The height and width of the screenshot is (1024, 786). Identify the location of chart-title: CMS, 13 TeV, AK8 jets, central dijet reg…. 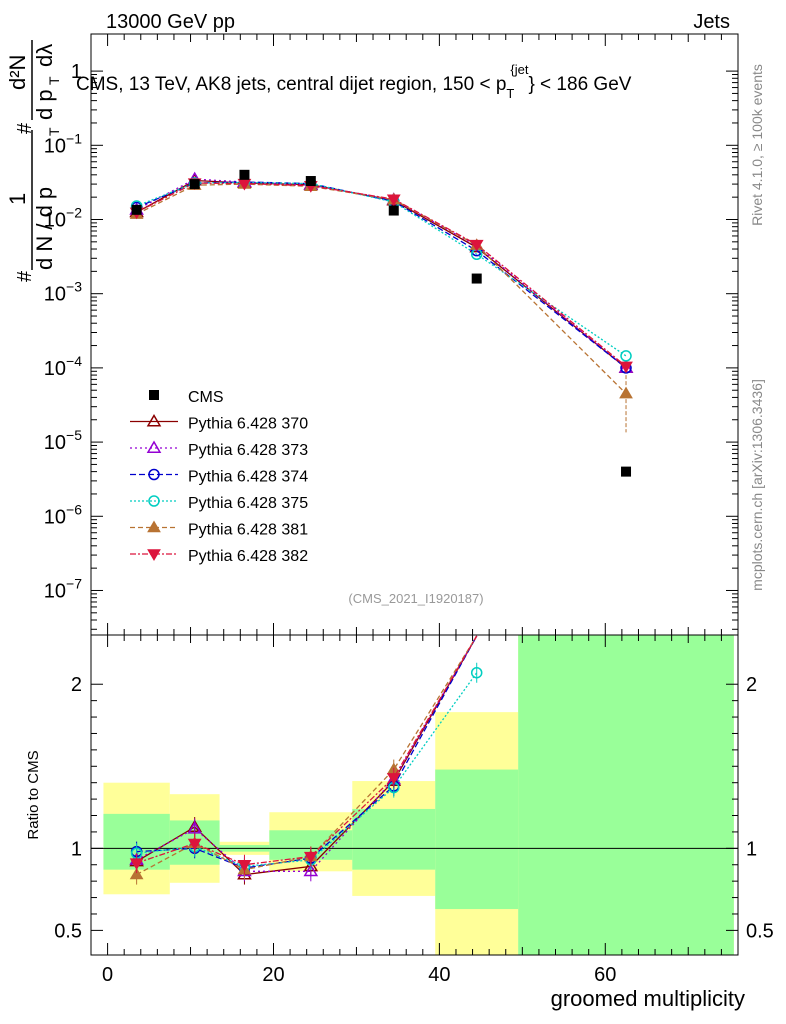
(354, 81).